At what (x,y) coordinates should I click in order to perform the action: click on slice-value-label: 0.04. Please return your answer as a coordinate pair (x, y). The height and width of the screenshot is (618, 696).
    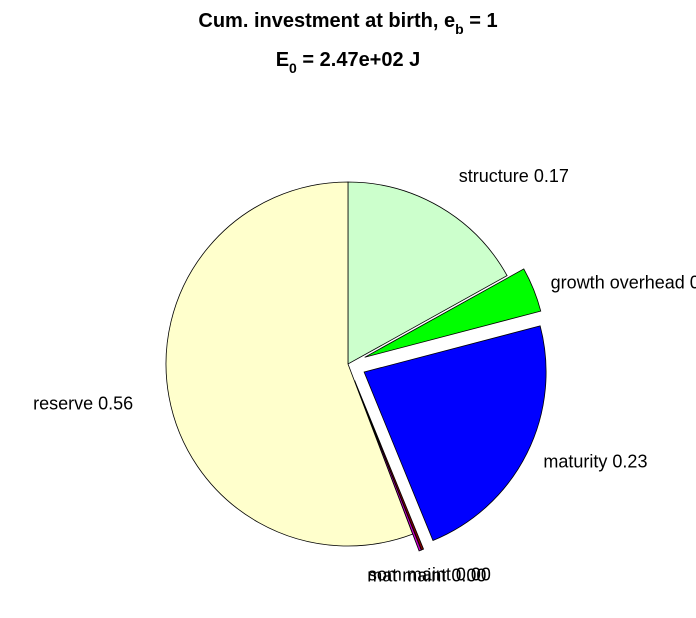
    Looking at the image, I should click on (693, 283).